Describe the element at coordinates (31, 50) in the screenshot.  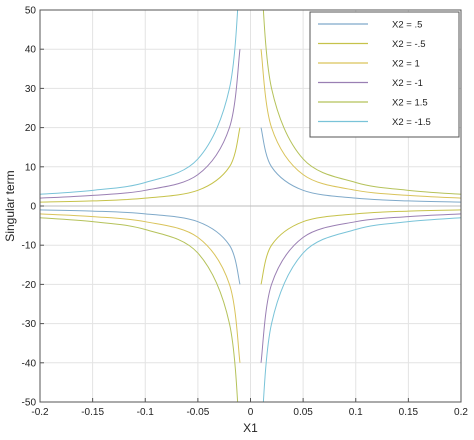
I see `y-tick-label: 40` at that location.